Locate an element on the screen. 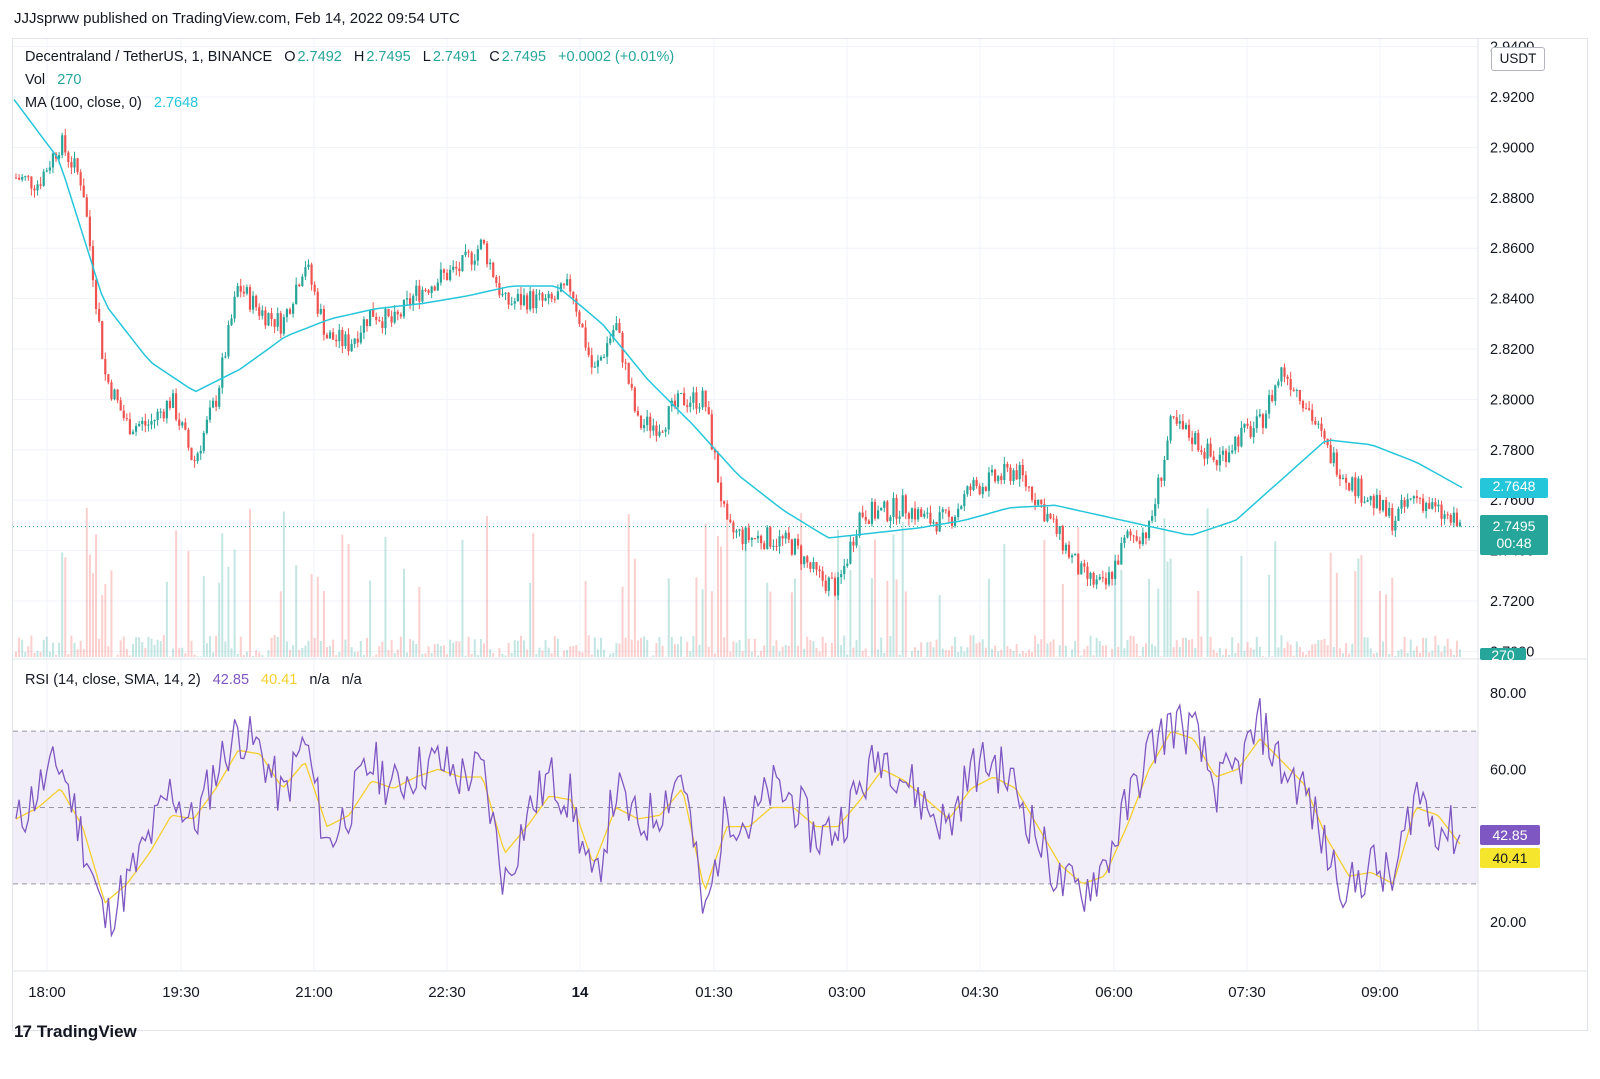 The height and width of the screenshot is (1079, 1600). footer-brand: 17 TradingView is located at coordinates (75, 1032).